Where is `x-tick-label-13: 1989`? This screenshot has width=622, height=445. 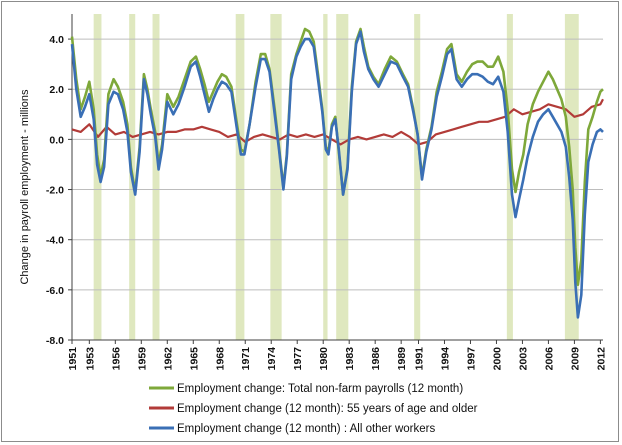
x-tick-label-13: 1989 is located at coordinates (402, 359).